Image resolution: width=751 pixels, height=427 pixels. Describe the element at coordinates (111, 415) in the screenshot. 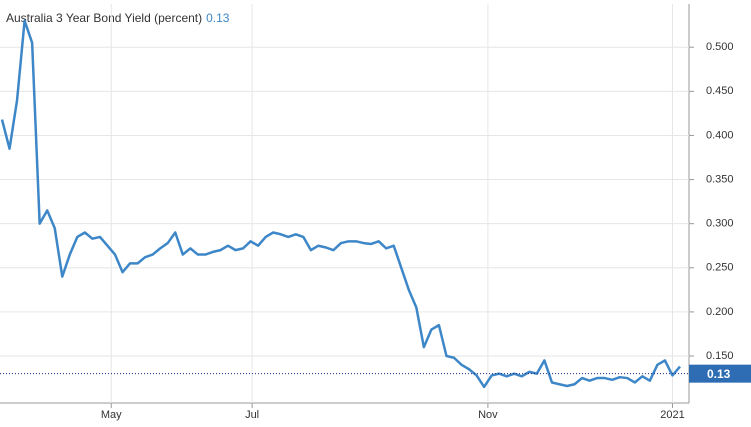

I see `x-tick-label: May` at that location.